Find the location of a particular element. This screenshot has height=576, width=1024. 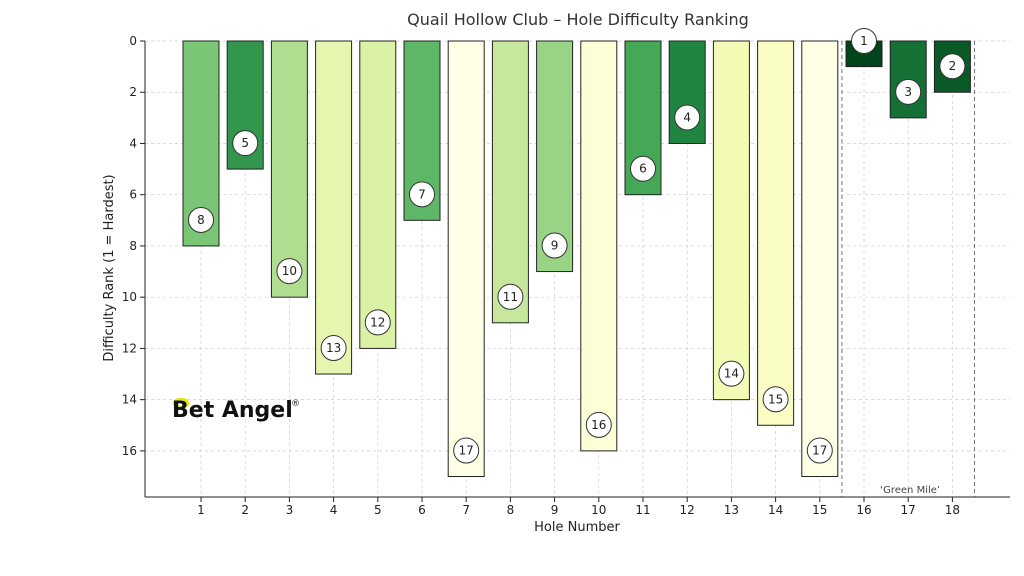

rank-label-hole-9: 9 is located at coordinates (555, 246).